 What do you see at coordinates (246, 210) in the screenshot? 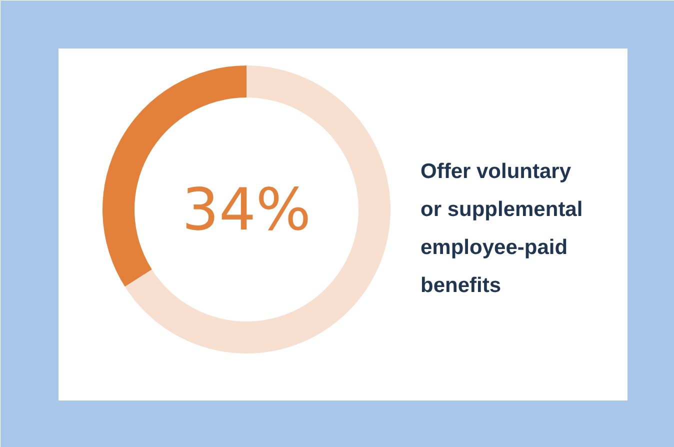
I see `data-label: 34%` at bounding box center [246, 210].